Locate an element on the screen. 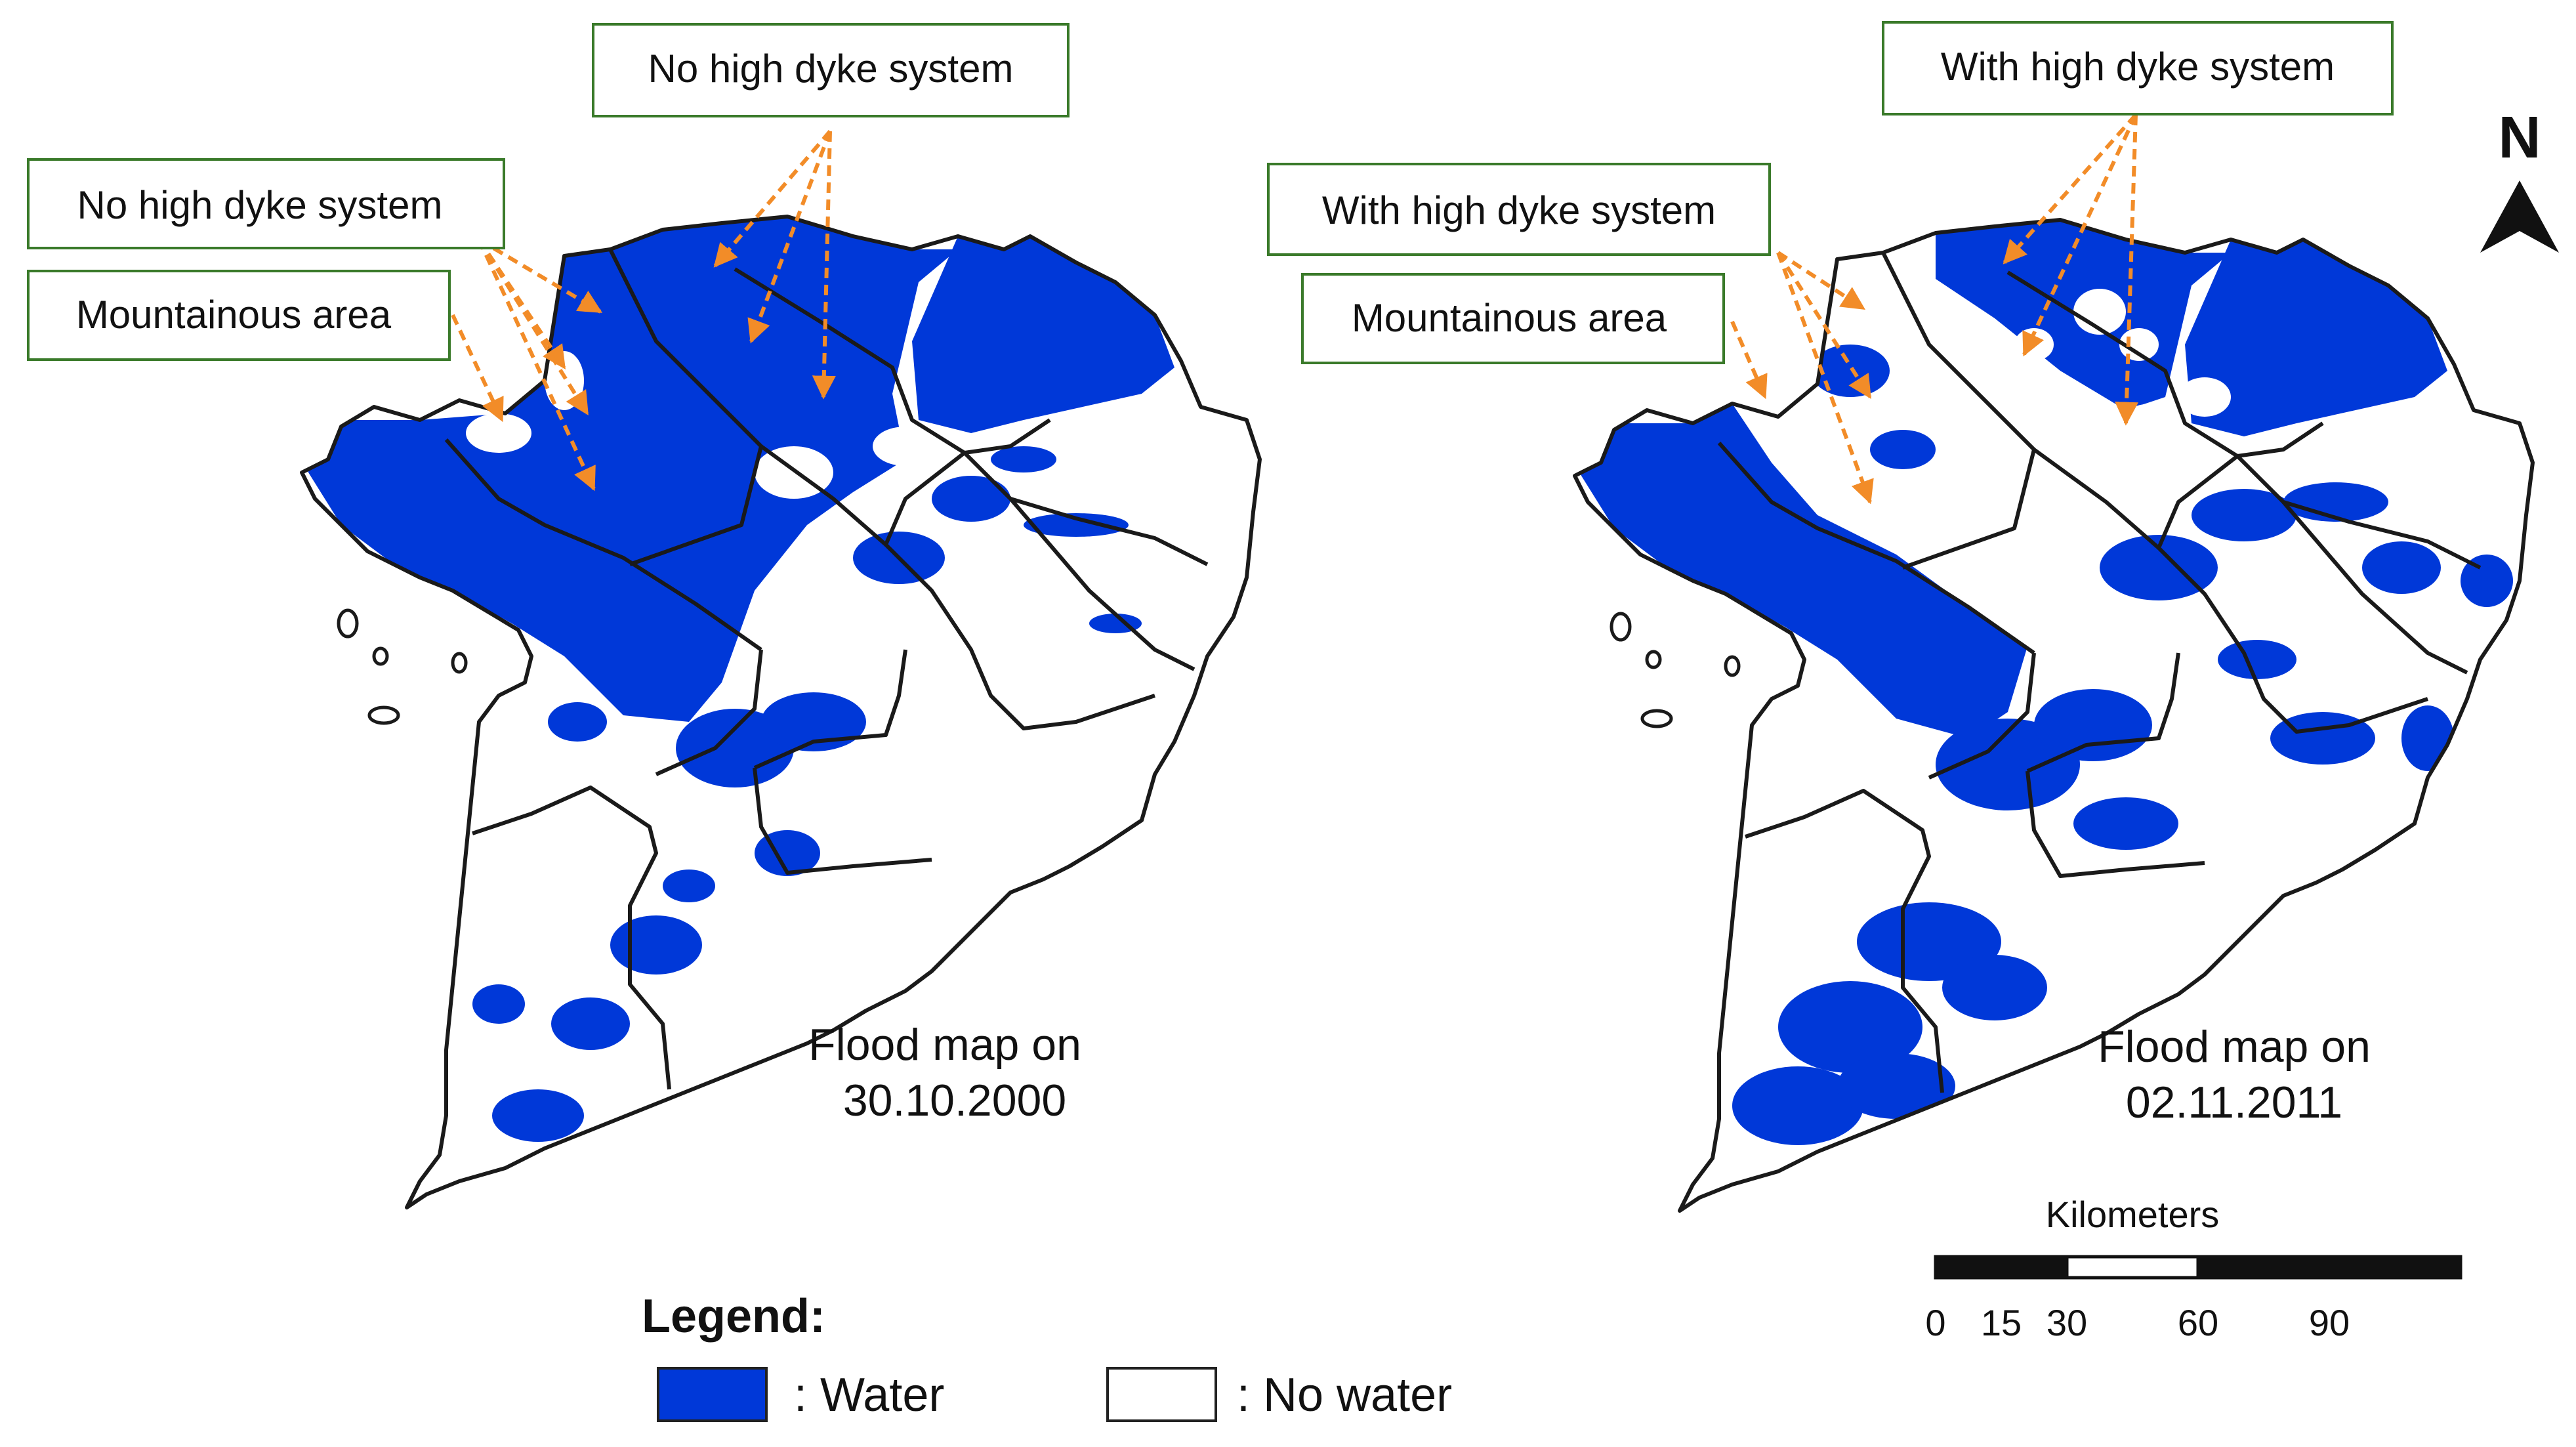  scale-tick-15: 15 is located at coordinates (2001, 1323).